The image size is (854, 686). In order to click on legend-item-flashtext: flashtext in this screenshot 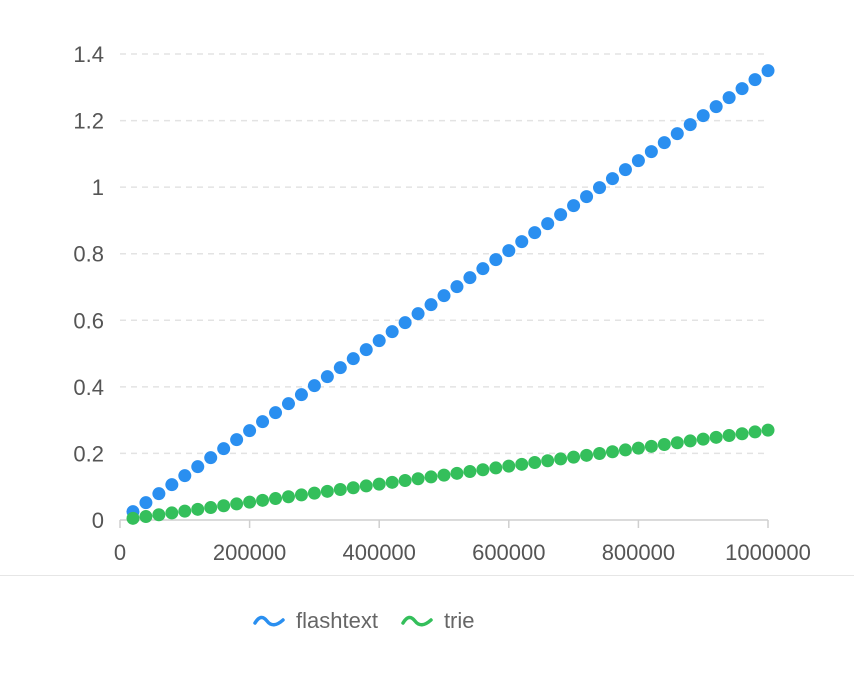, I will do `click(315, 621)`.